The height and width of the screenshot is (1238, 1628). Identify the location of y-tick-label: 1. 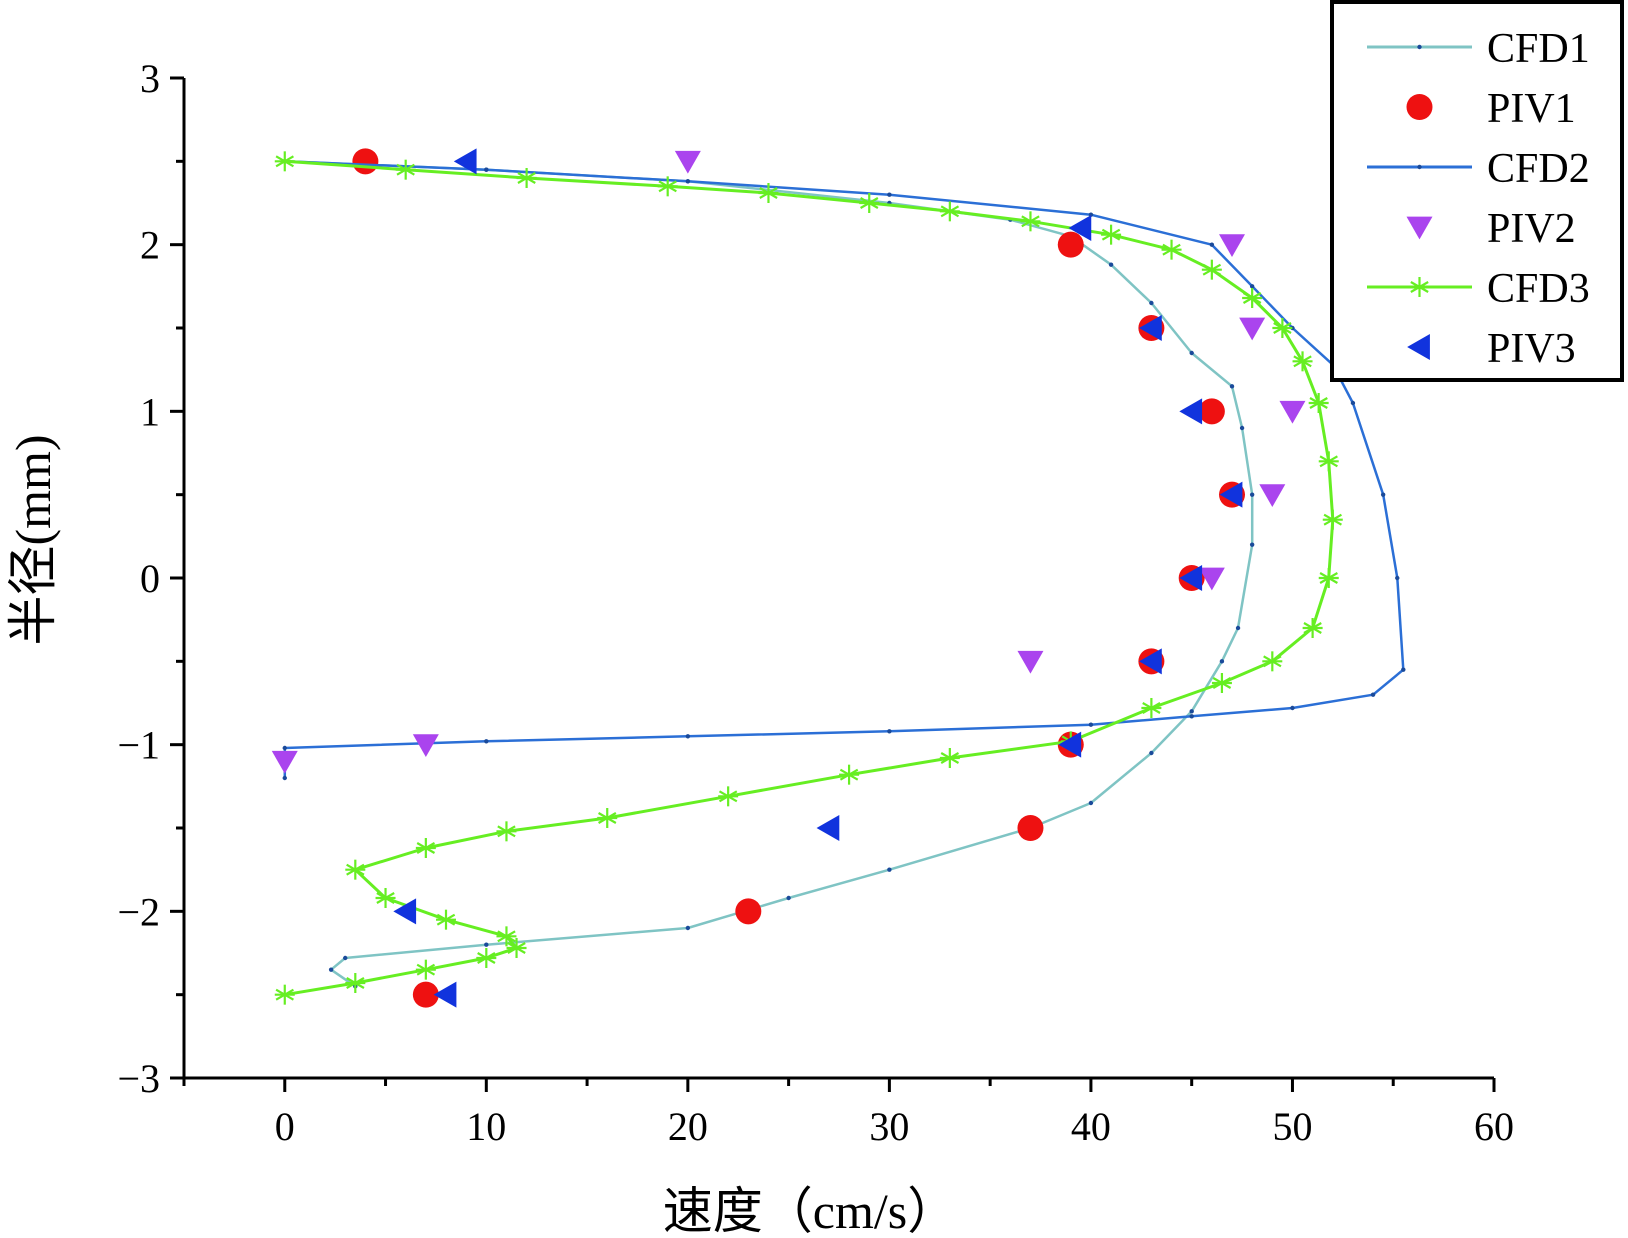
(150, 411).